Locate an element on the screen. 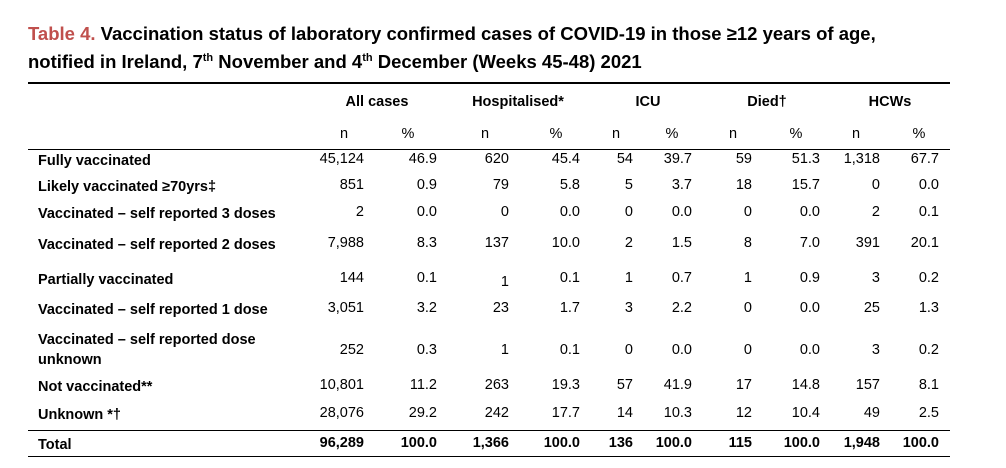 The height and width of the screenshot is (468, 1006). table-cell: 67.7 is located at coordinates (924, 159).